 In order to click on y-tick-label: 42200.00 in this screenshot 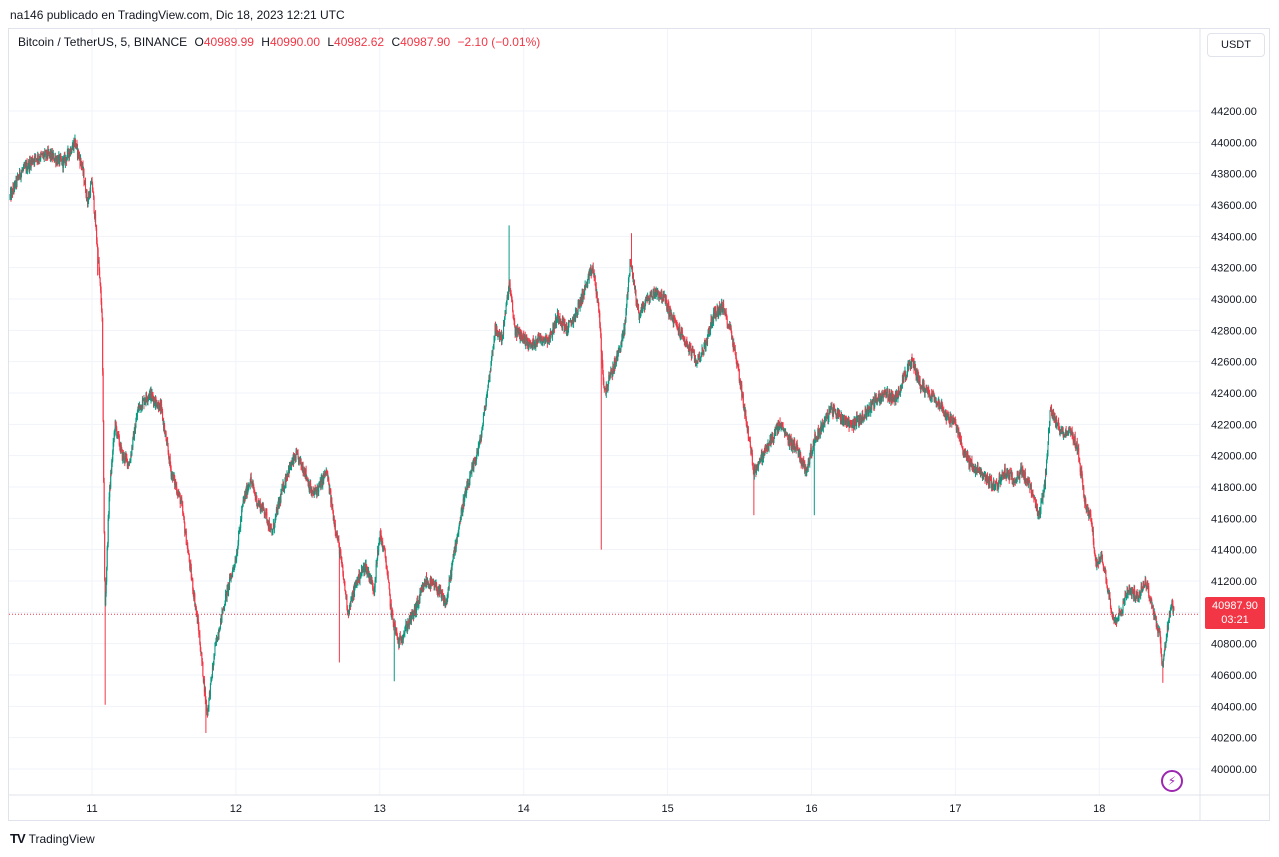, I will do `click(1234, 425)`.